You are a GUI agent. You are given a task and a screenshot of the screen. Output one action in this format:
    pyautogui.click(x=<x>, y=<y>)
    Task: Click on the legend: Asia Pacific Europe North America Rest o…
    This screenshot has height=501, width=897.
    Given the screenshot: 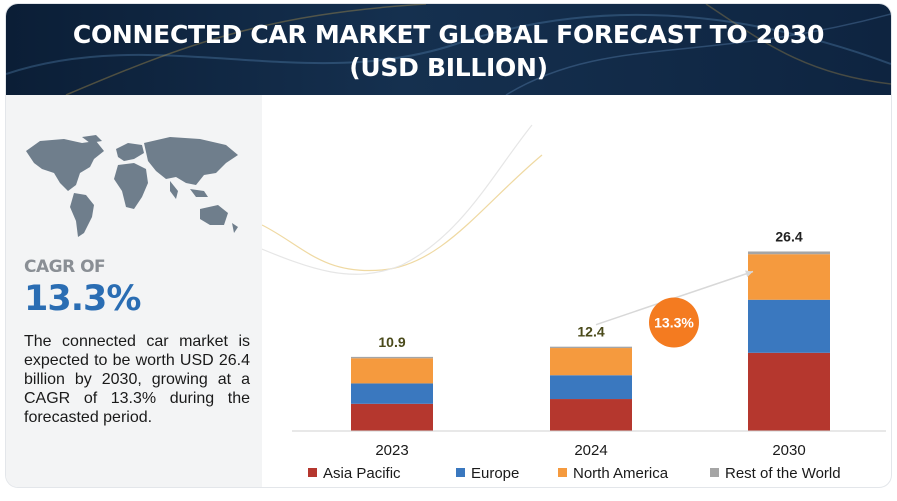 What is the action you would take?
    pyautogui.click(x=596, y=474)
    